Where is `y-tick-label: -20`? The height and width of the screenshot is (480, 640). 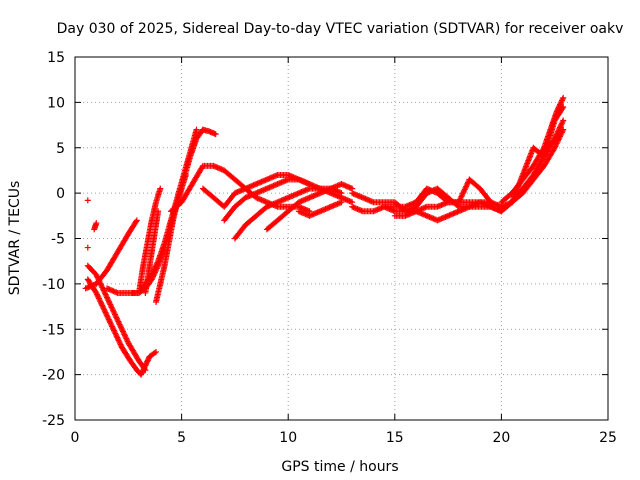
y-tick-label: -20 is located at coordinates (53, 376).